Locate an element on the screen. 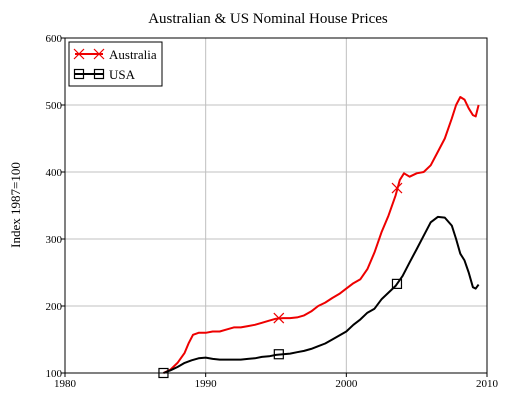 The width and height of the screenshot is (507, 403). legend-label-australia: Australia is located at coordinates (133, 54).